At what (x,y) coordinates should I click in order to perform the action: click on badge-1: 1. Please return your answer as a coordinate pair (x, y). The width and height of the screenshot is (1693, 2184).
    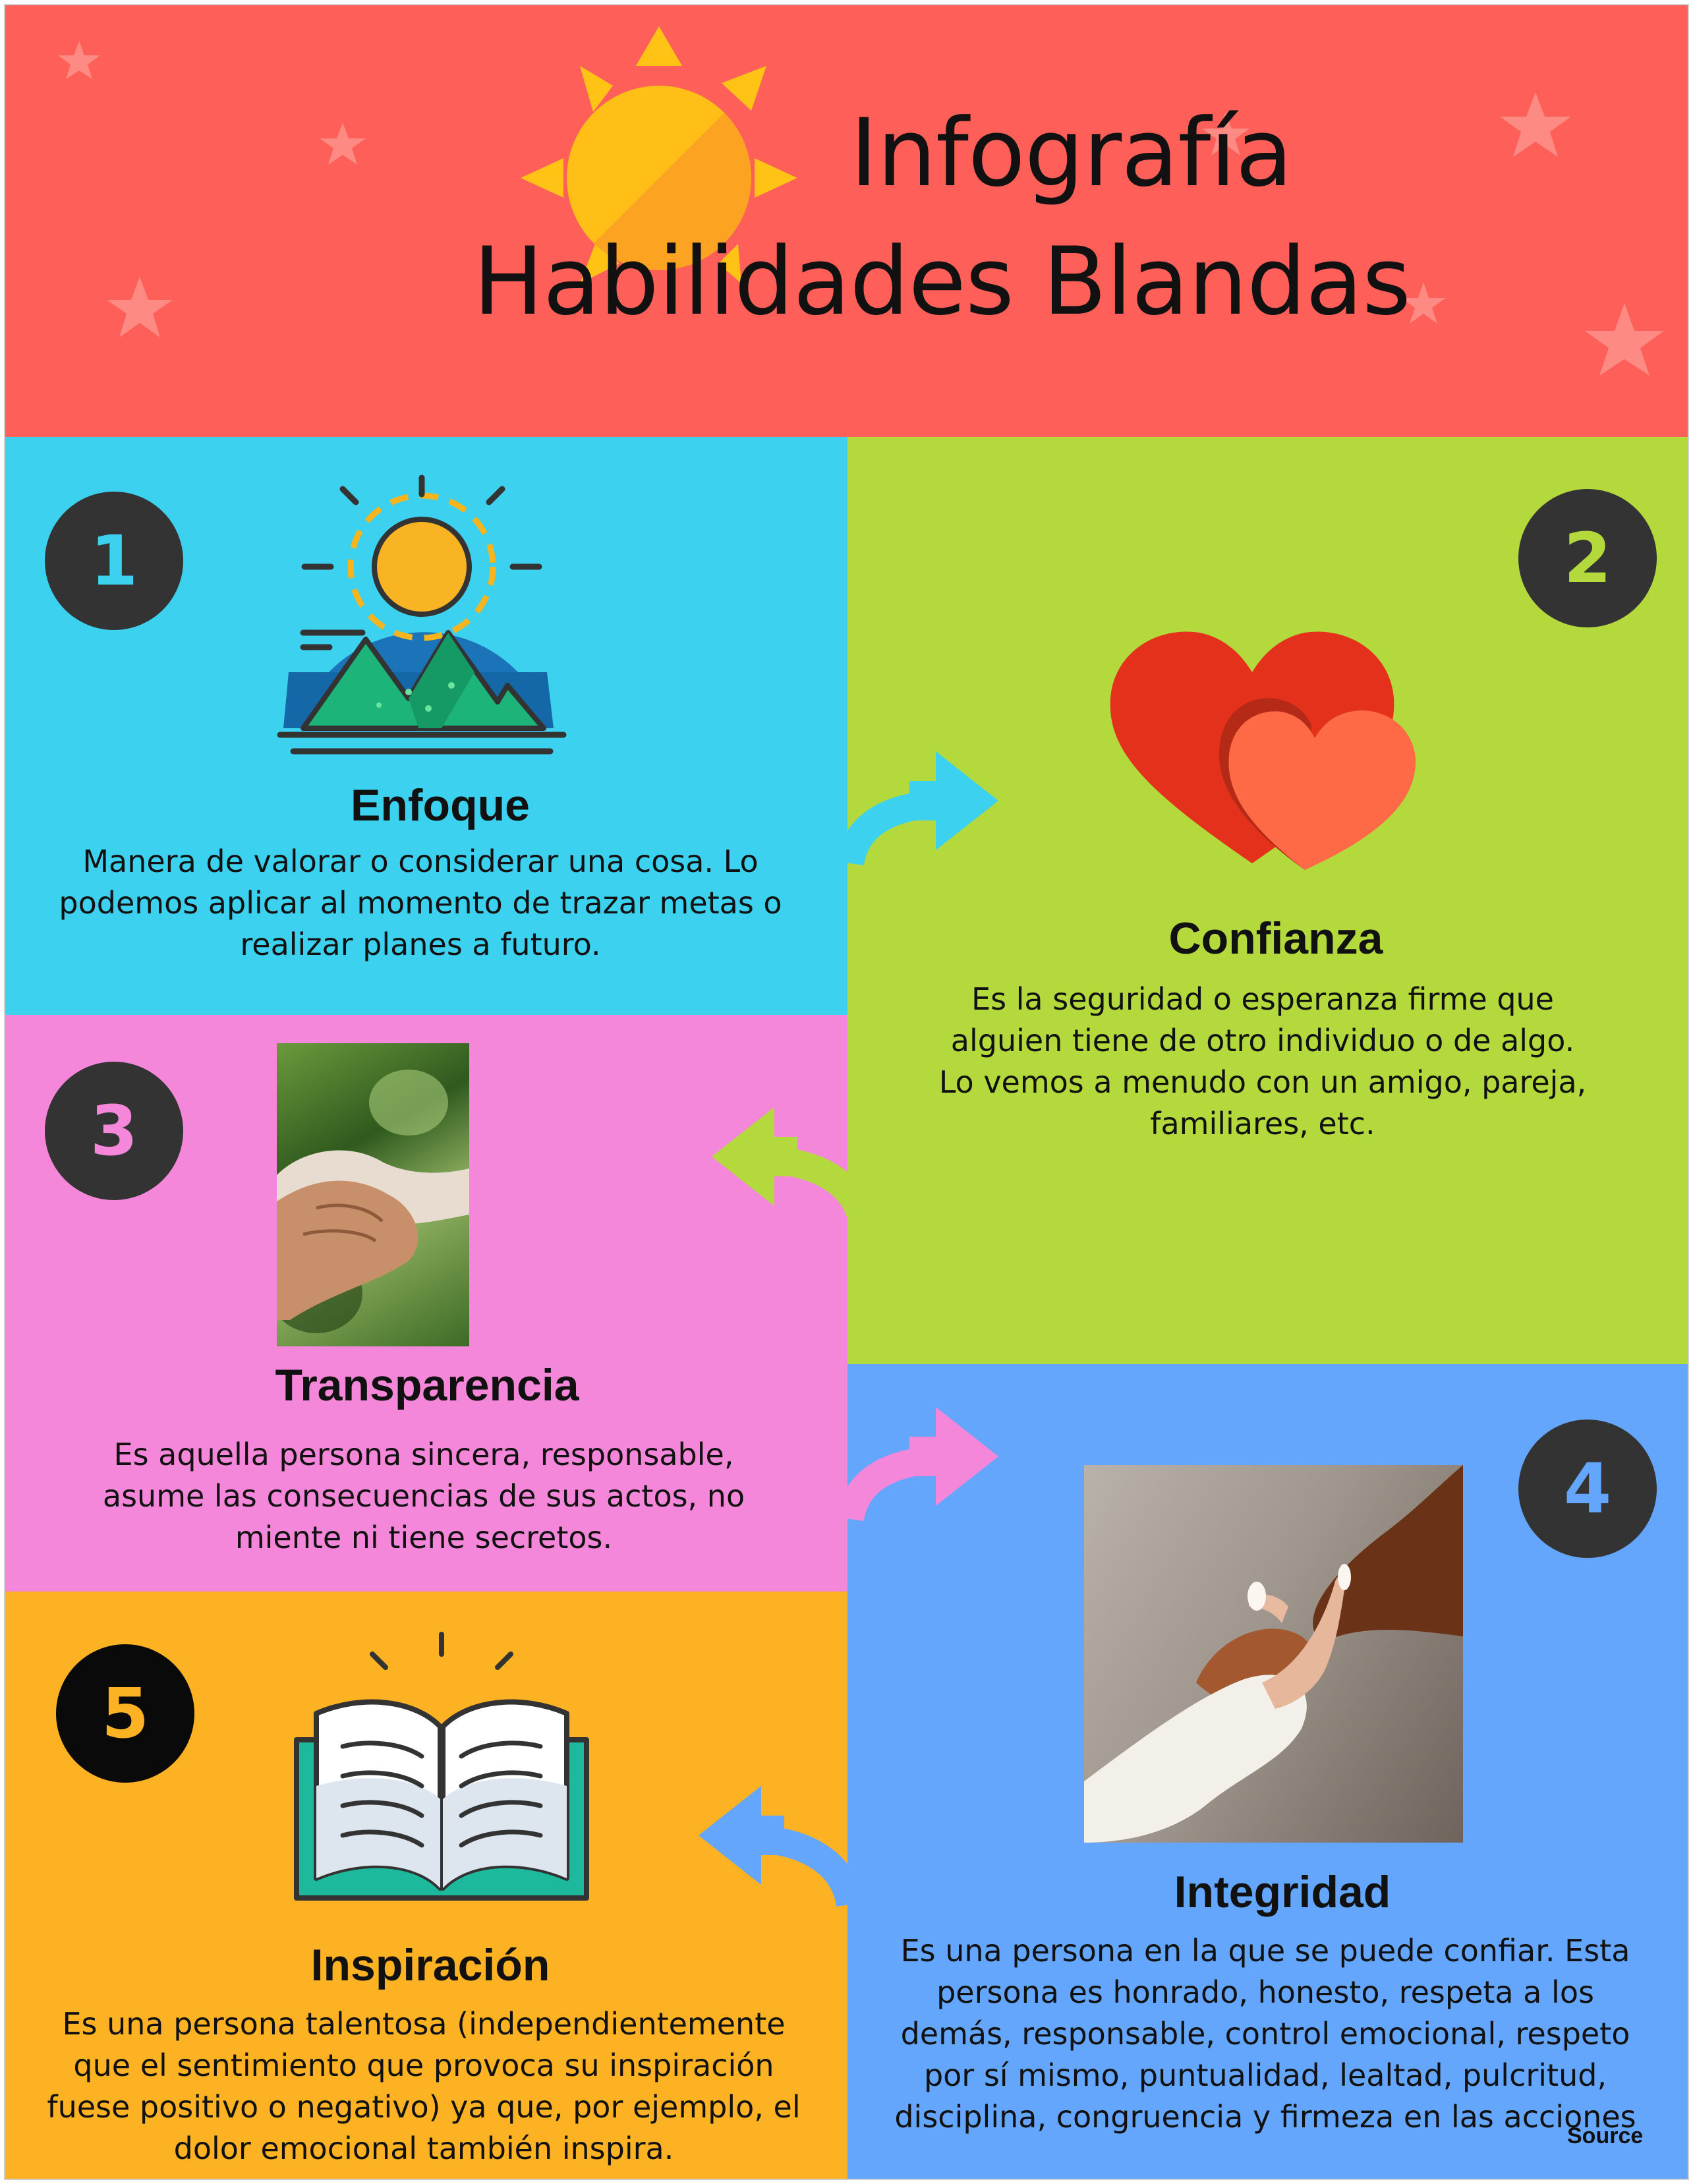
    Looking at the image, I should click on (114, 561).